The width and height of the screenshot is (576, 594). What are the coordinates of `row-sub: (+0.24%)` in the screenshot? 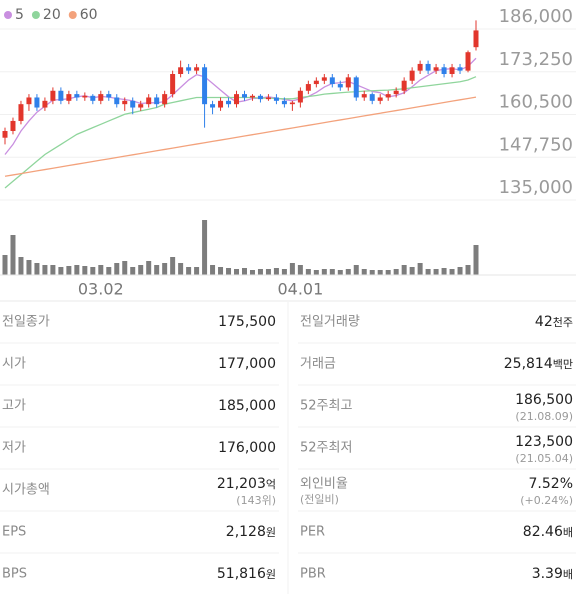 It's located at (546, 500).